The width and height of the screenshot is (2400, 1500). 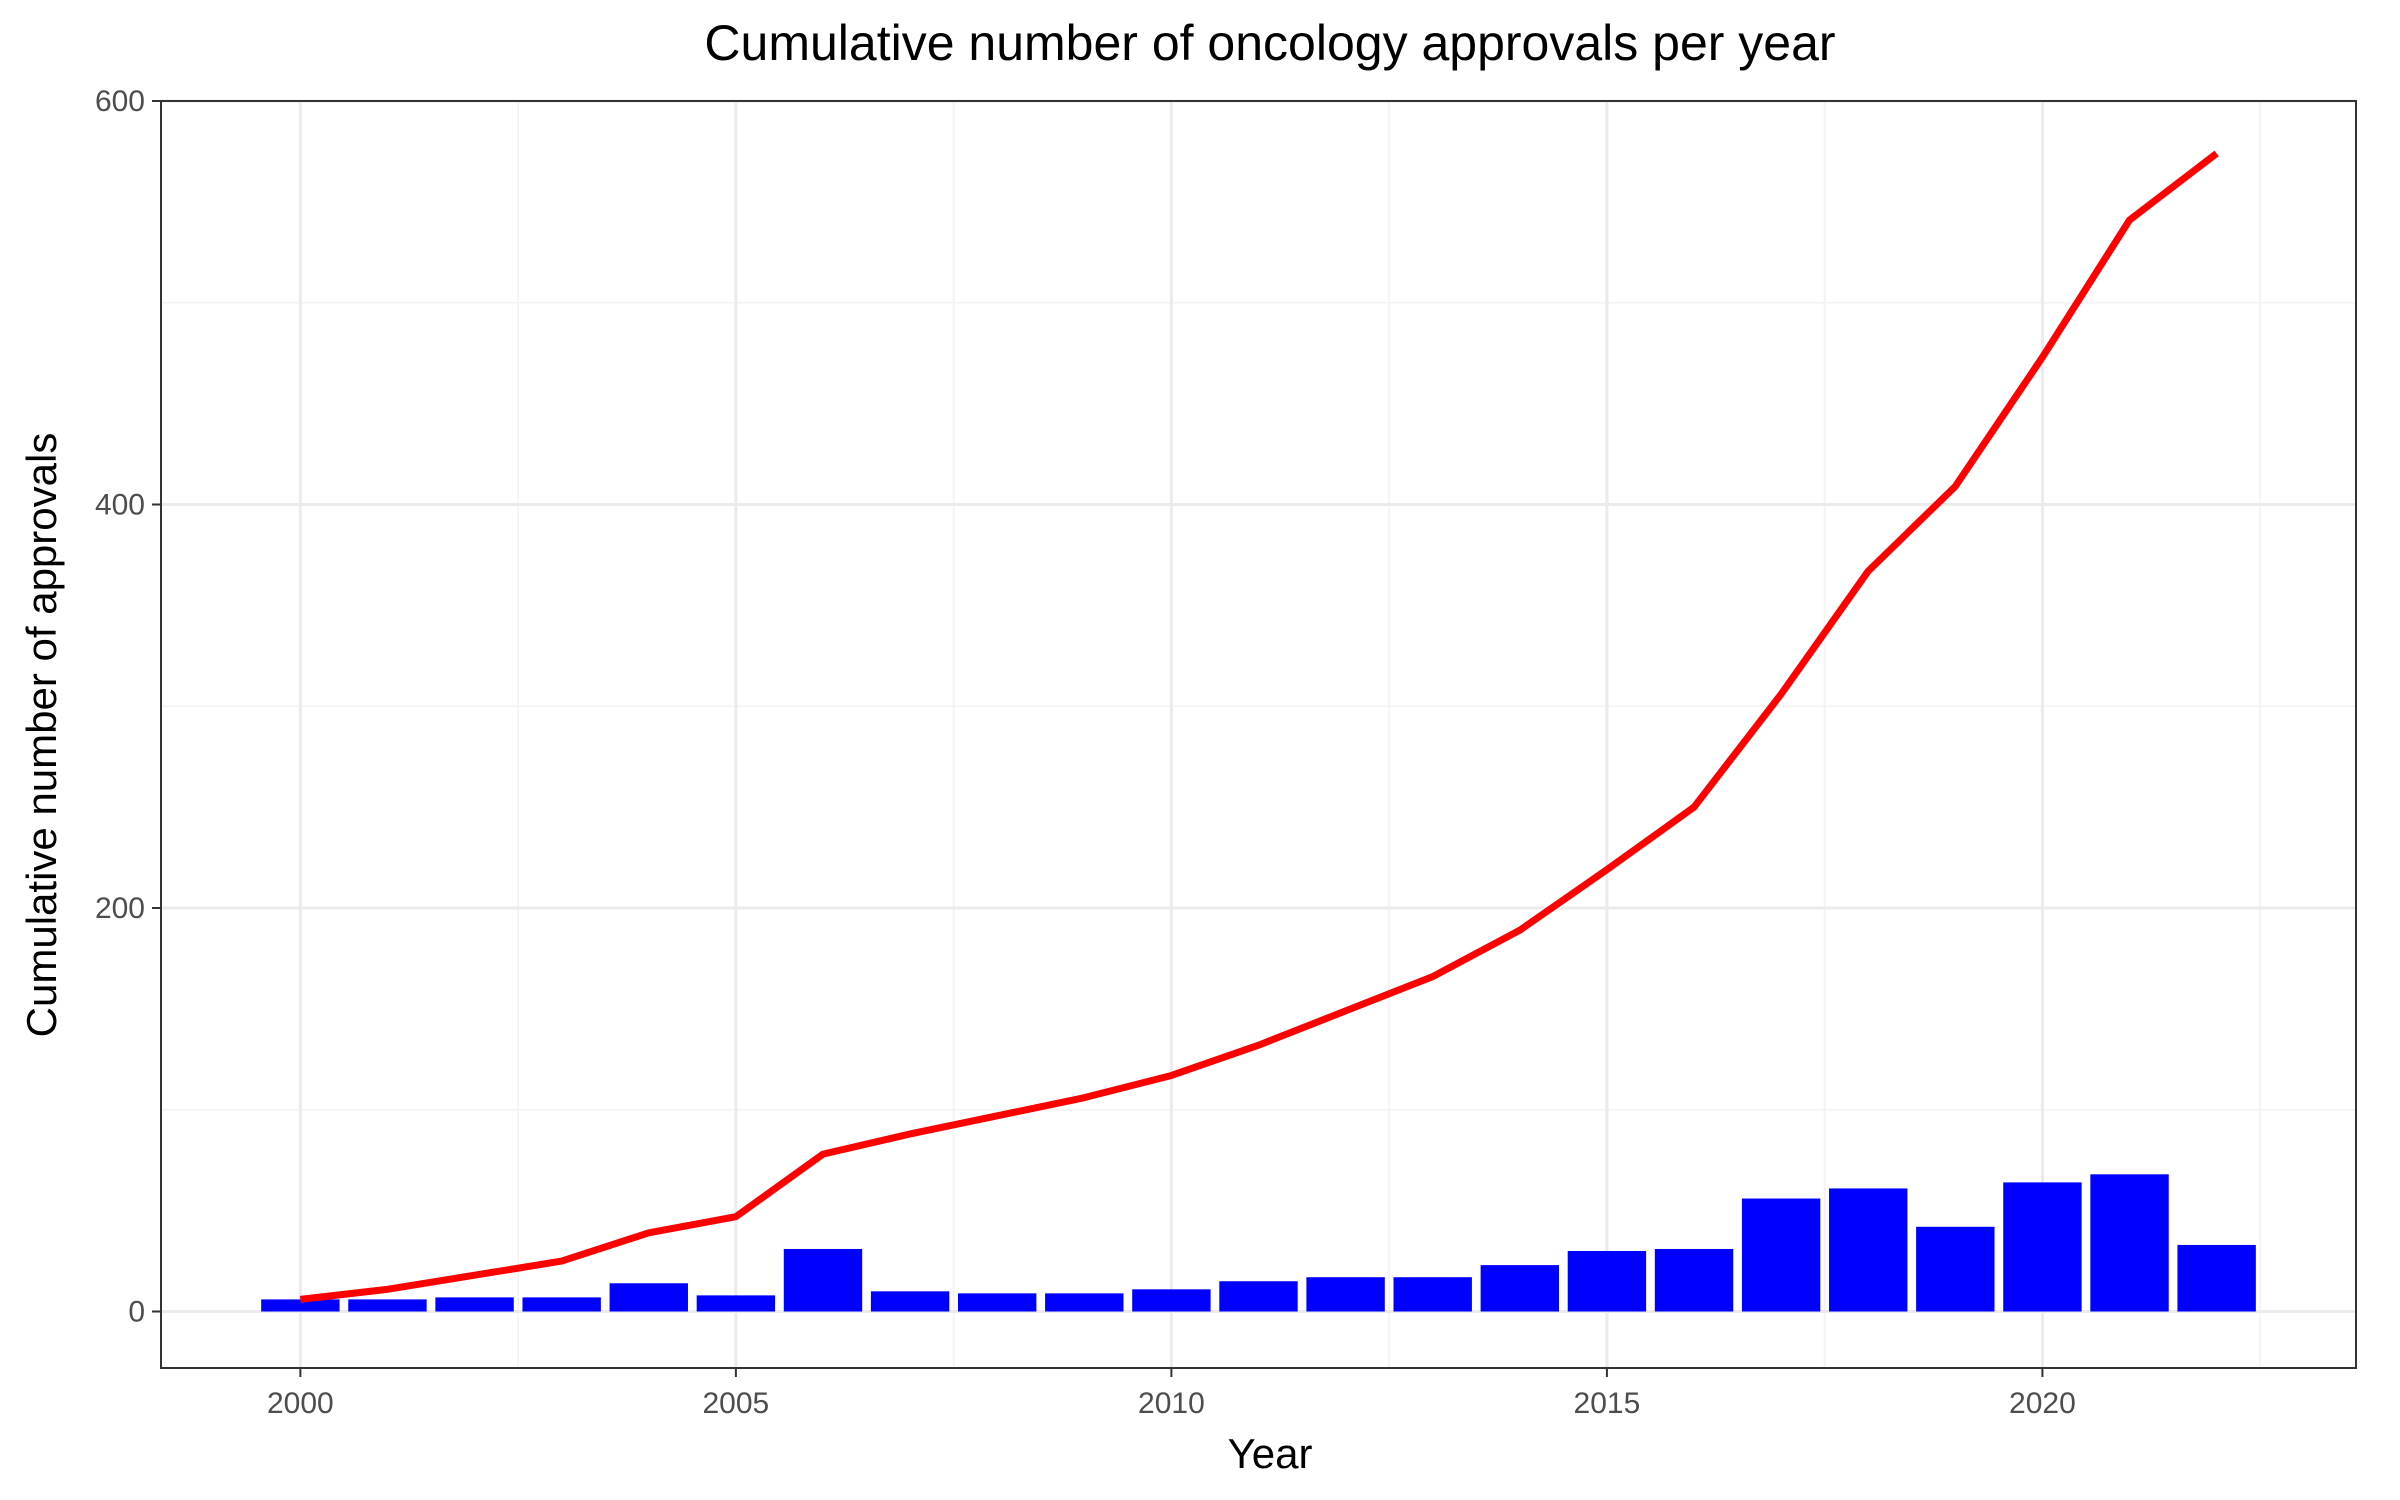 What do you see at coordinates (120, 505) in the screenshot?
I see `y-tick-label: 400` at bounding box center [120, 505].